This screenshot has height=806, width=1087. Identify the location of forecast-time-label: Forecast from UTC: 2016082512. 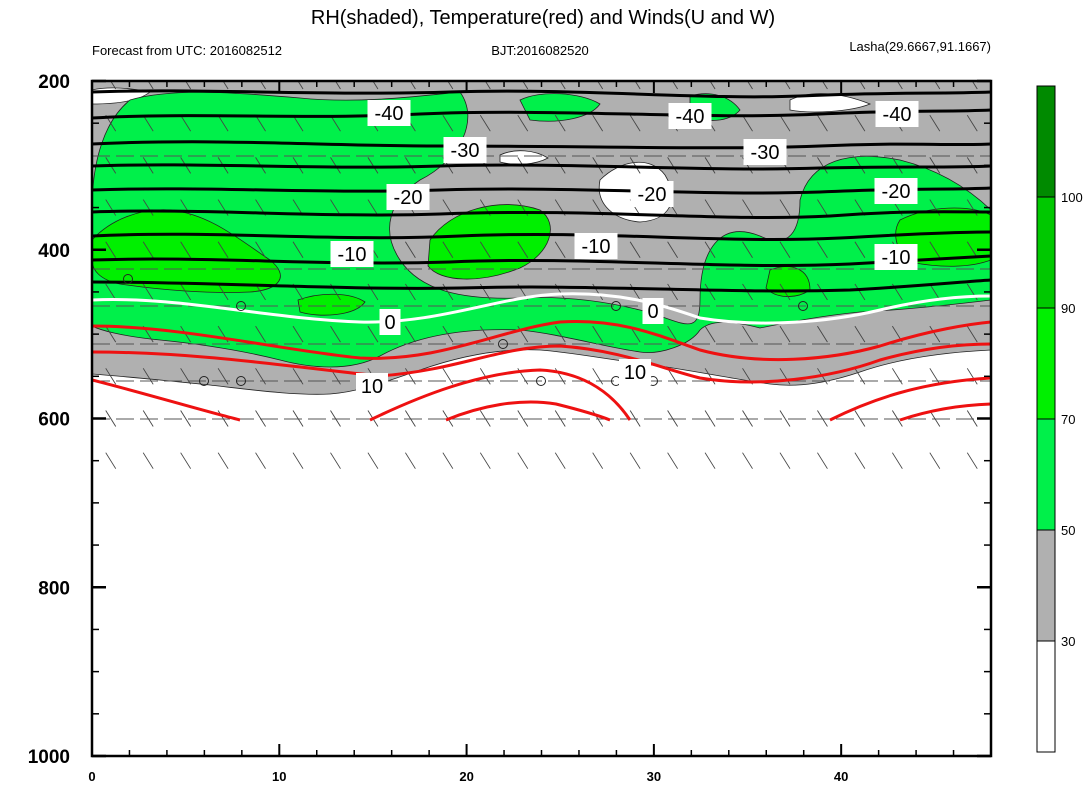
(187, 50).